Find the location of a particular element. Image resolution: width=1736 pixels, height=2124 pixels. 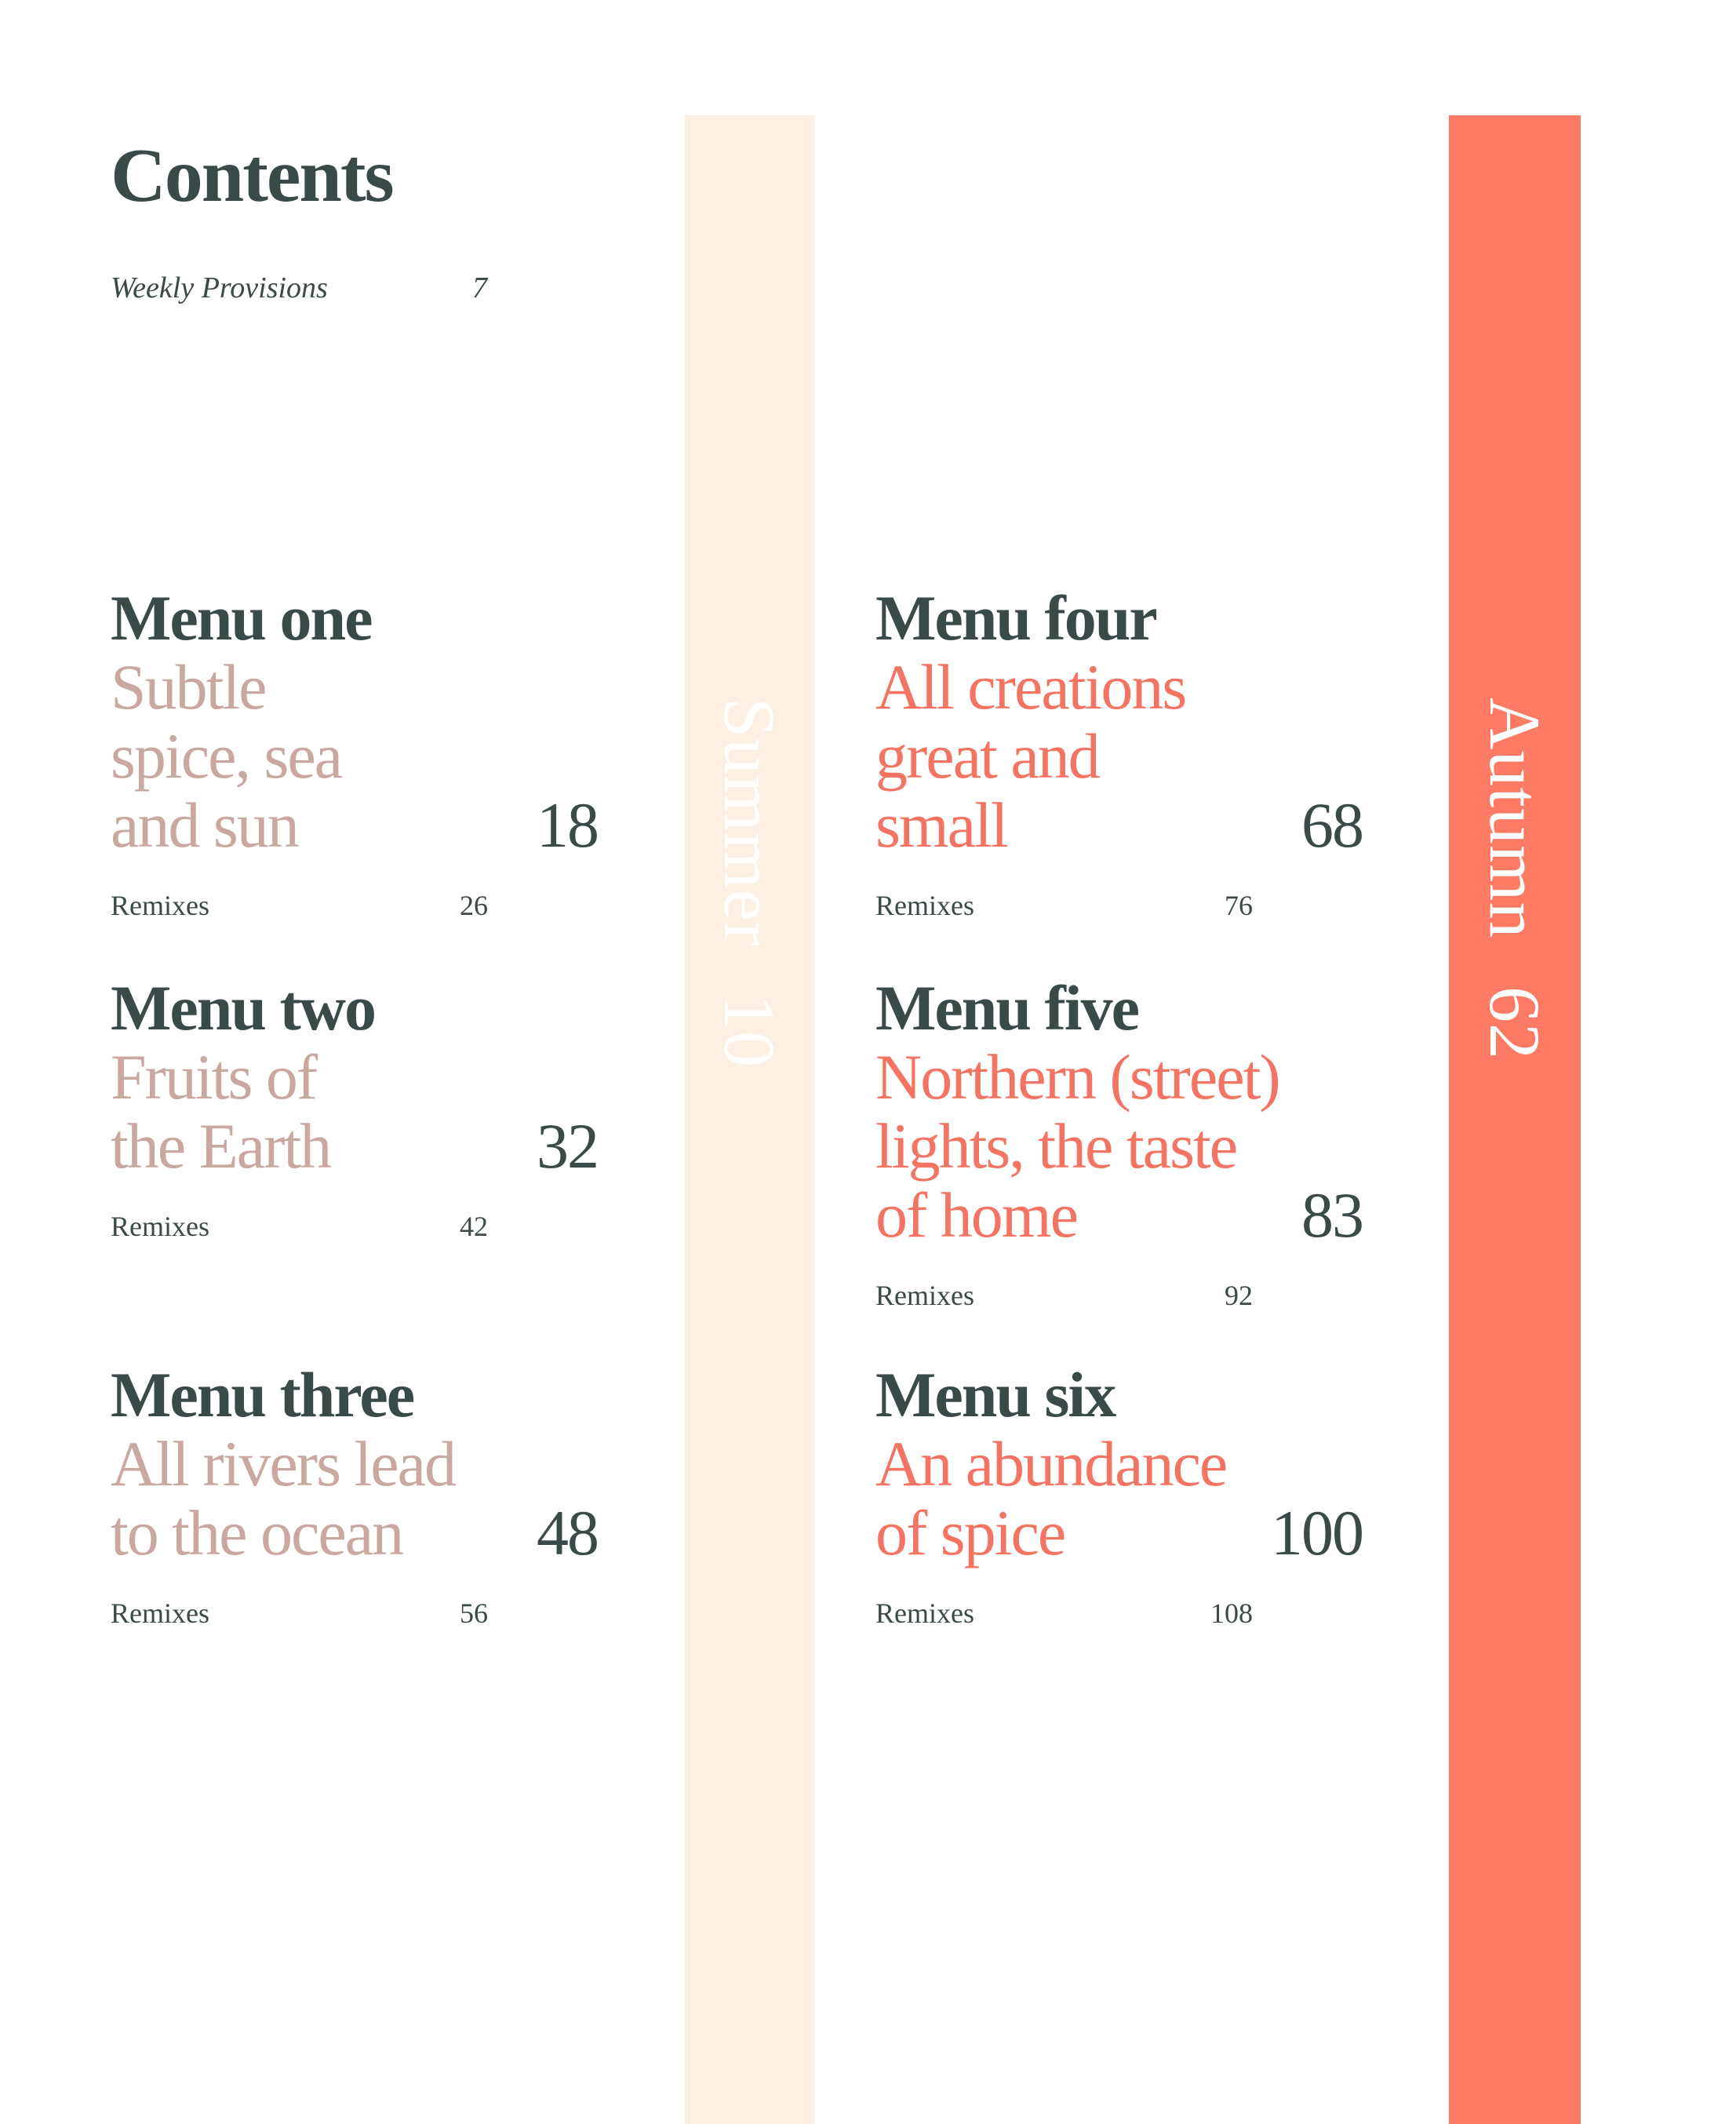

menu-subtitle-line: great and is located at coordinates (988, 756).